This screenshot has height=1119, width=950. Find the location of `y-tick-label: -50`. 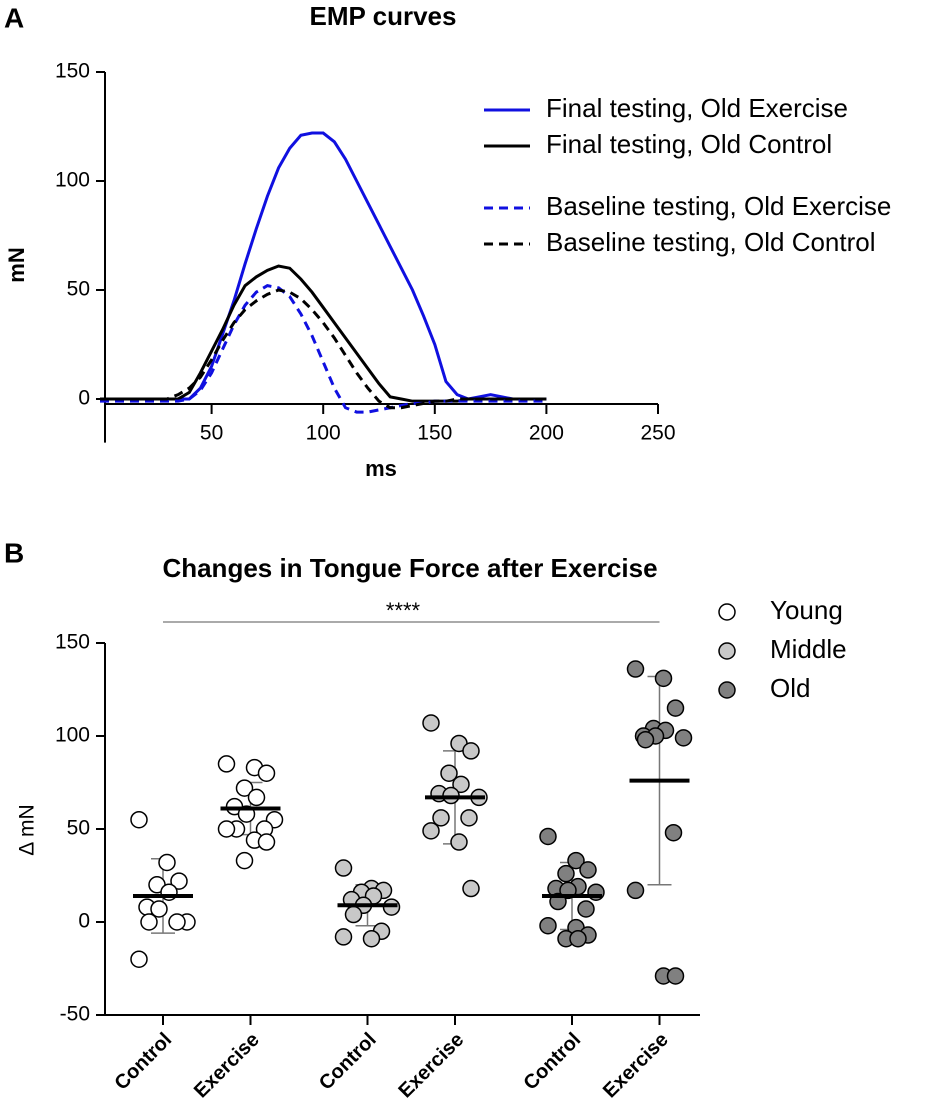

y-tick-label: -50 is located at coordinates (75, 1014).